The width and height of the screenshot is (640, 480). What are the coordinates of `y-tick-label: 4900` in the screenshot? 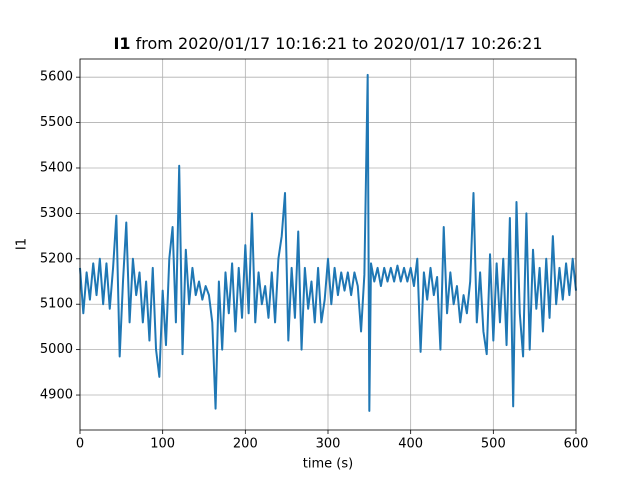 It's located at (56, 395).